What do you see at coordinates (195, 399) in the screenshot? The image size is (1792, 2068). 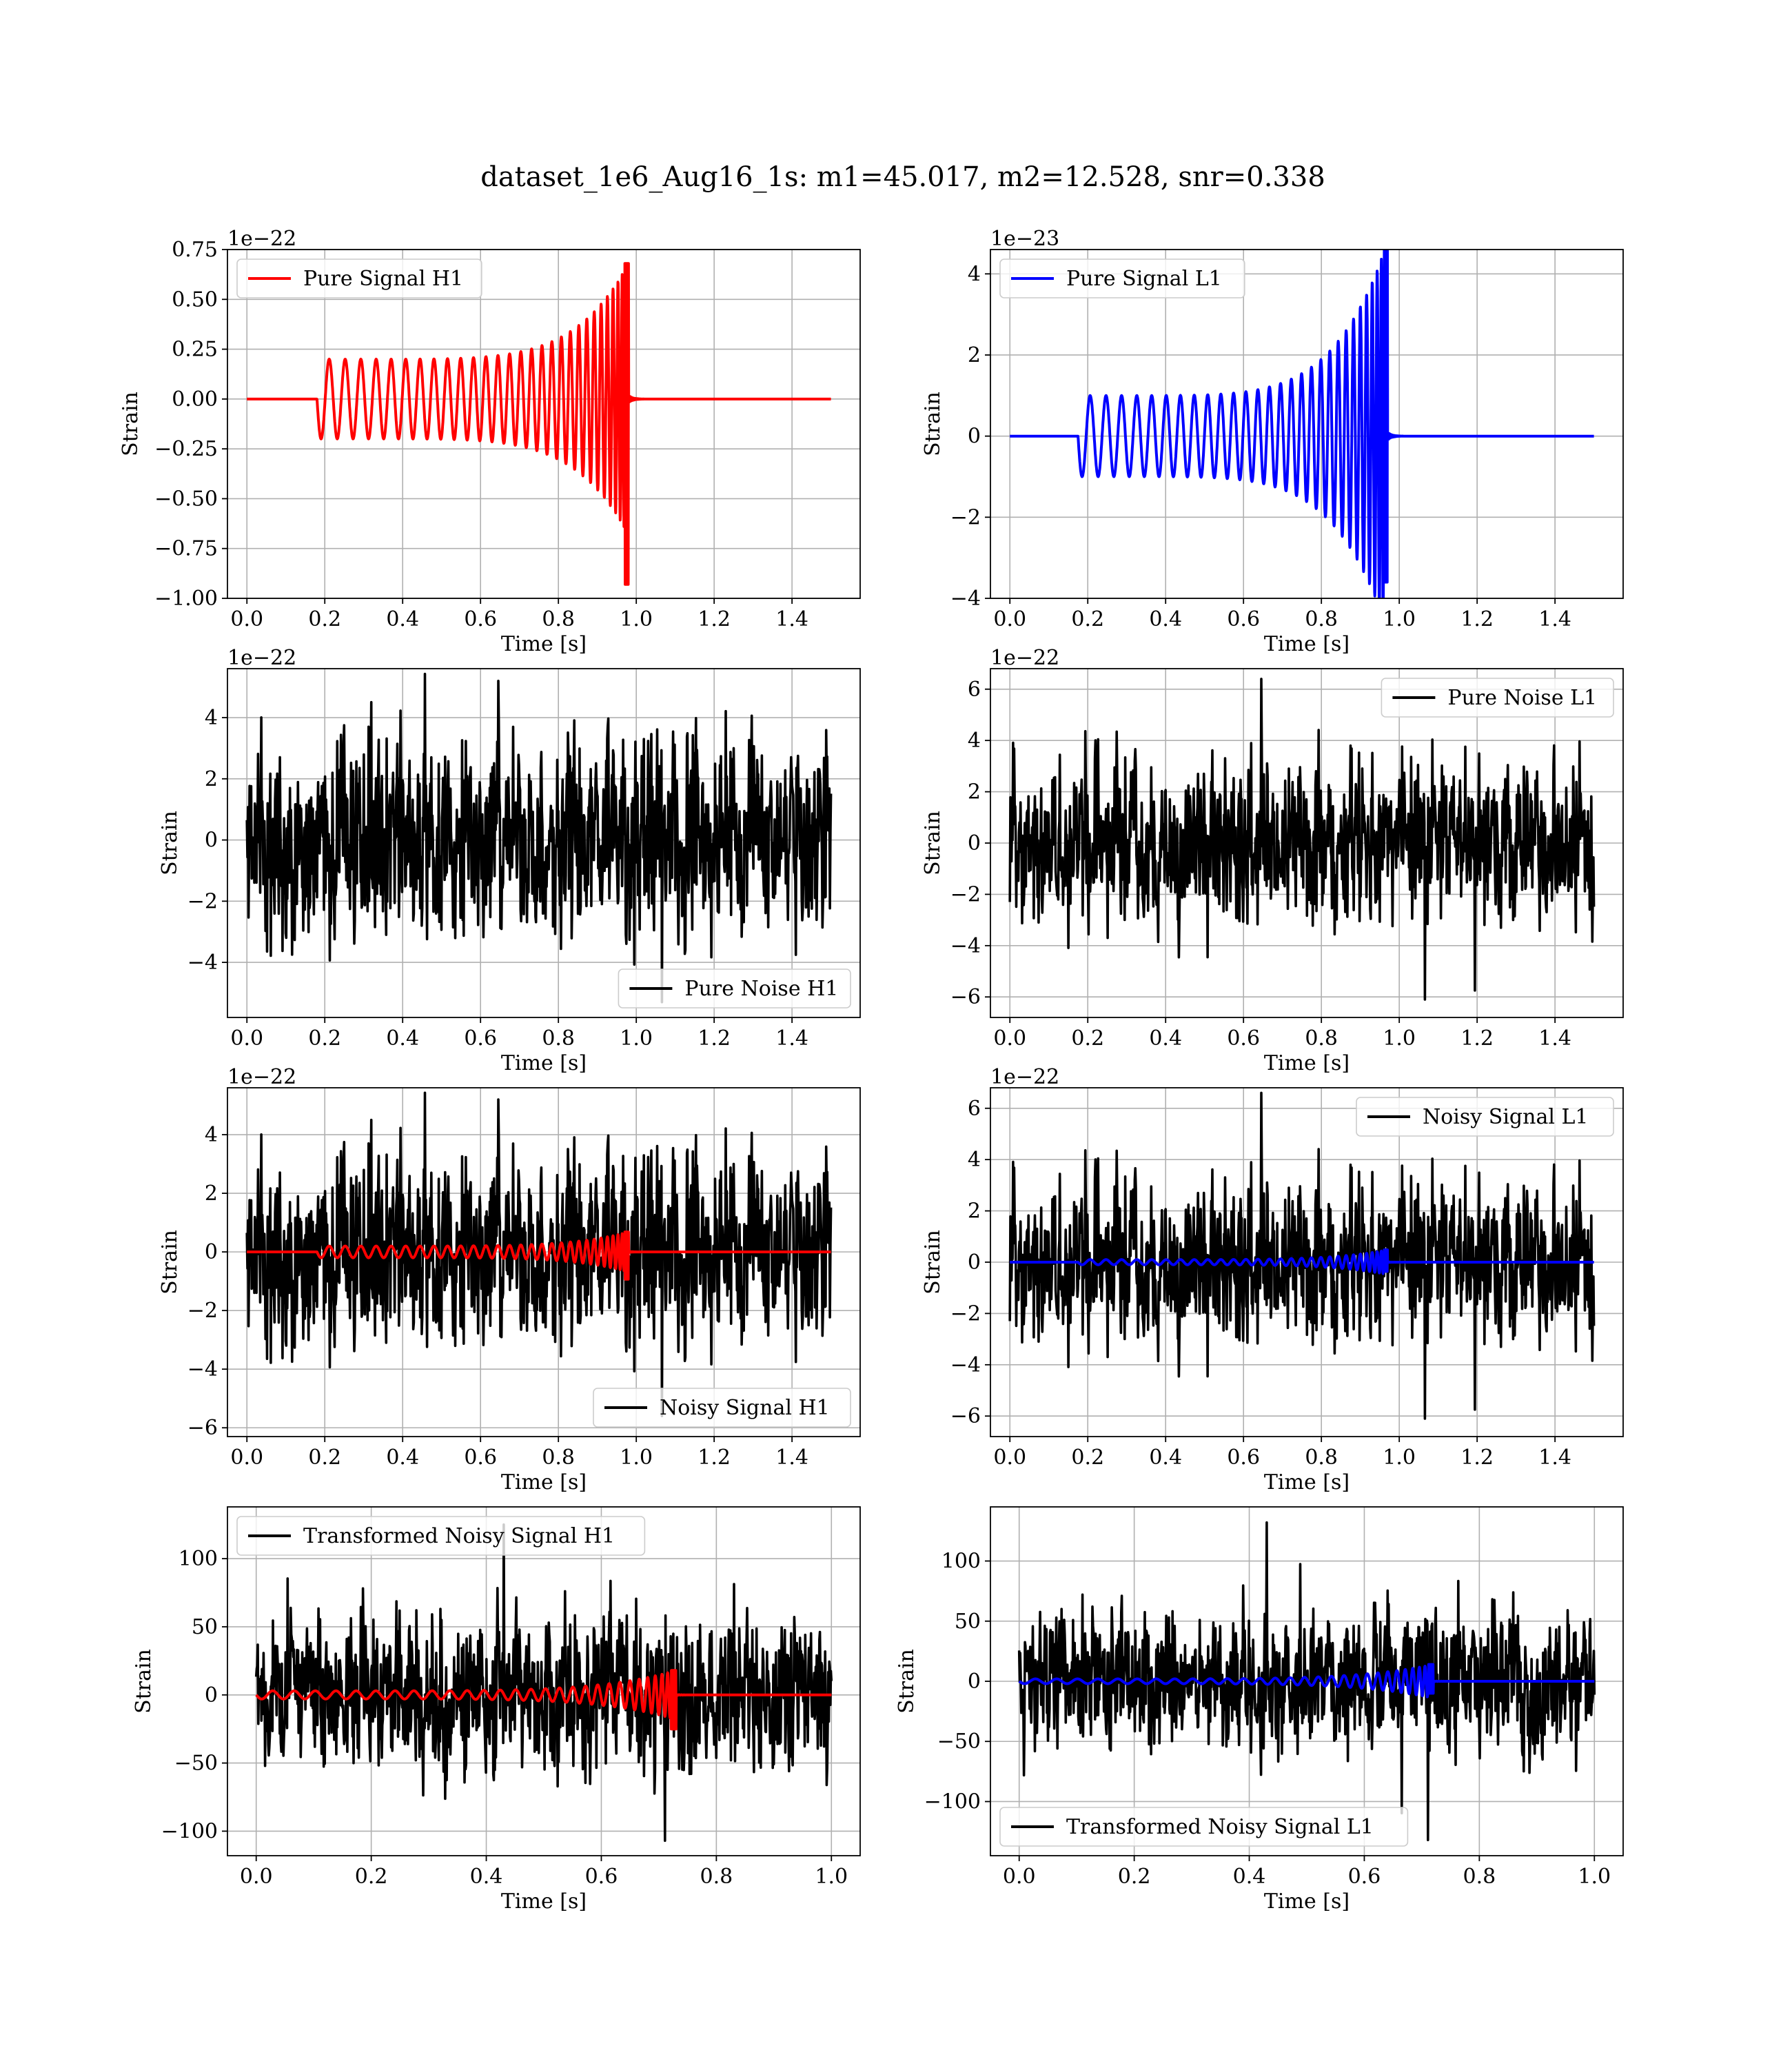 I see `y-tick-label: 0.00` at bounding box center [195, 399].